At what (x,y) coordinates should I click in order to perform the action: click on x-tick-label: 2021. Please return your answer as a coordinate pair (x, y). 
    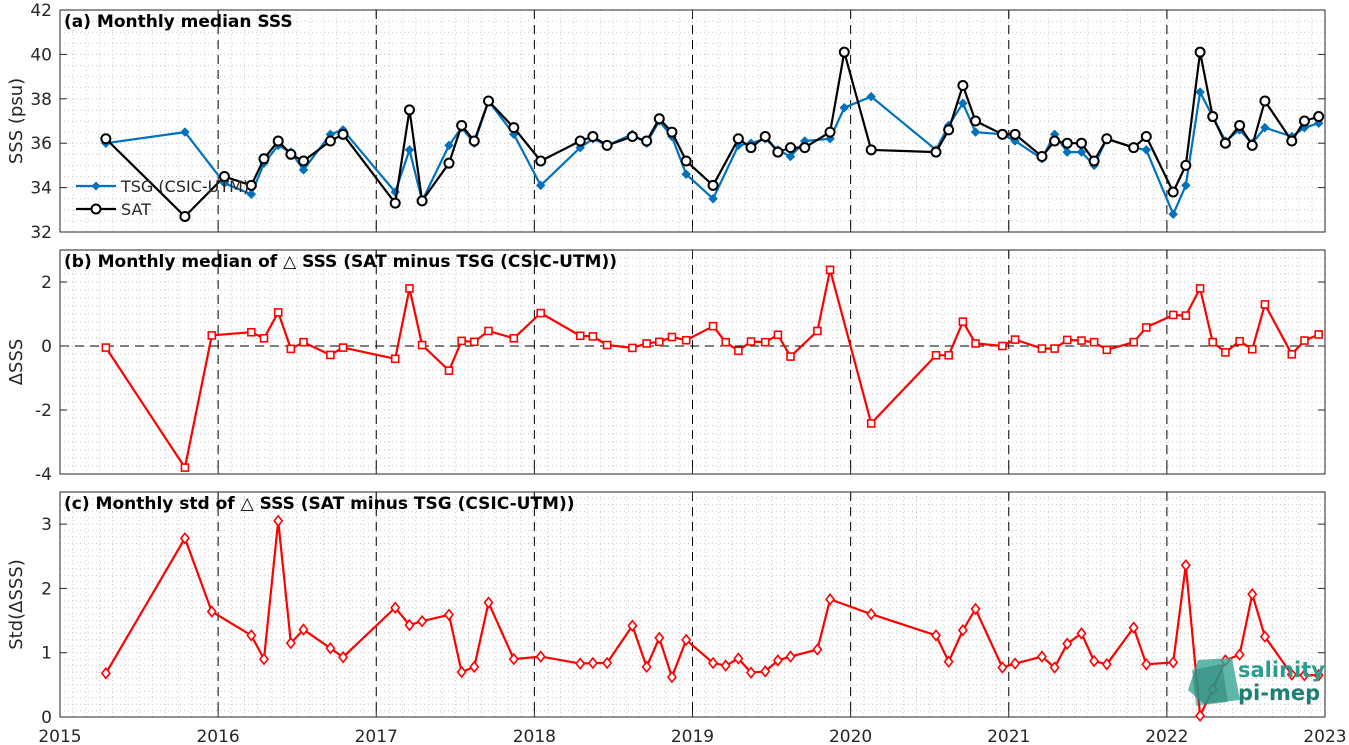
    Looking at the image, I should click on (1008, 736).